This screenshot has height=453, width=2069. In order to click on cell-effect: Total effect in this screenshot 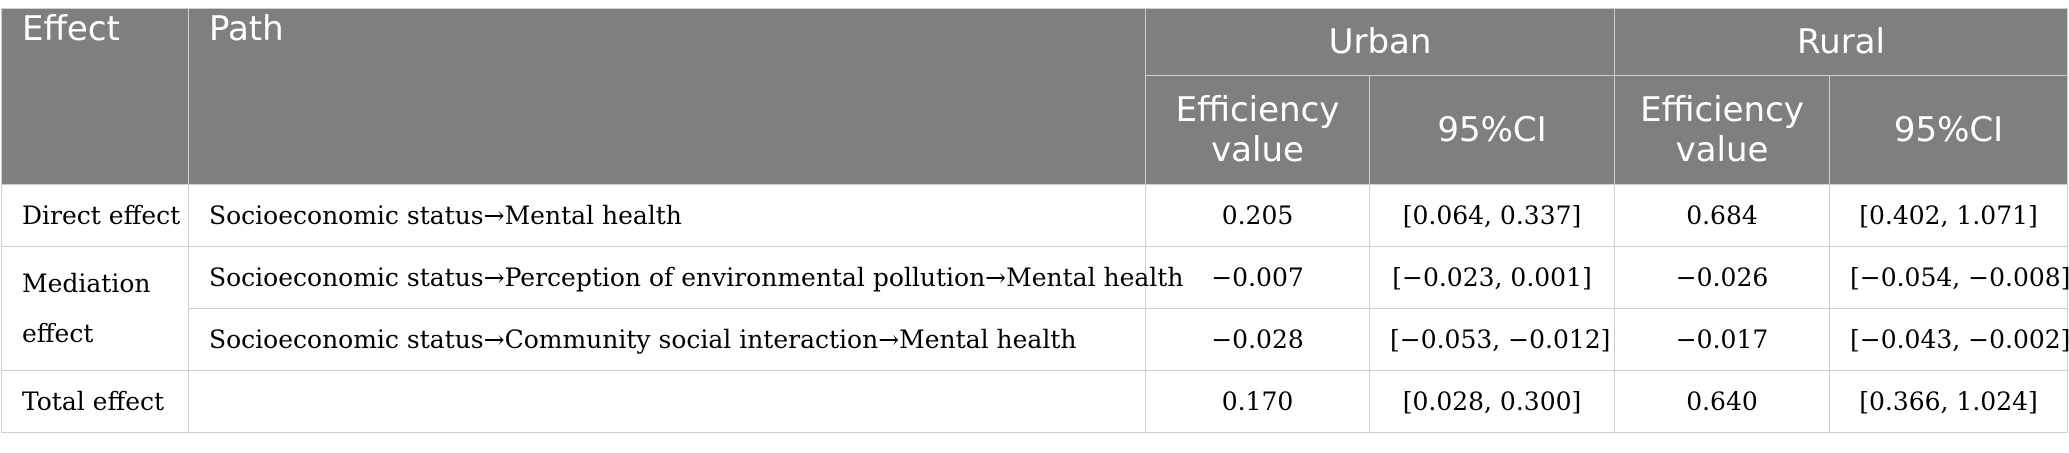, I will do `click(95, 401)`.